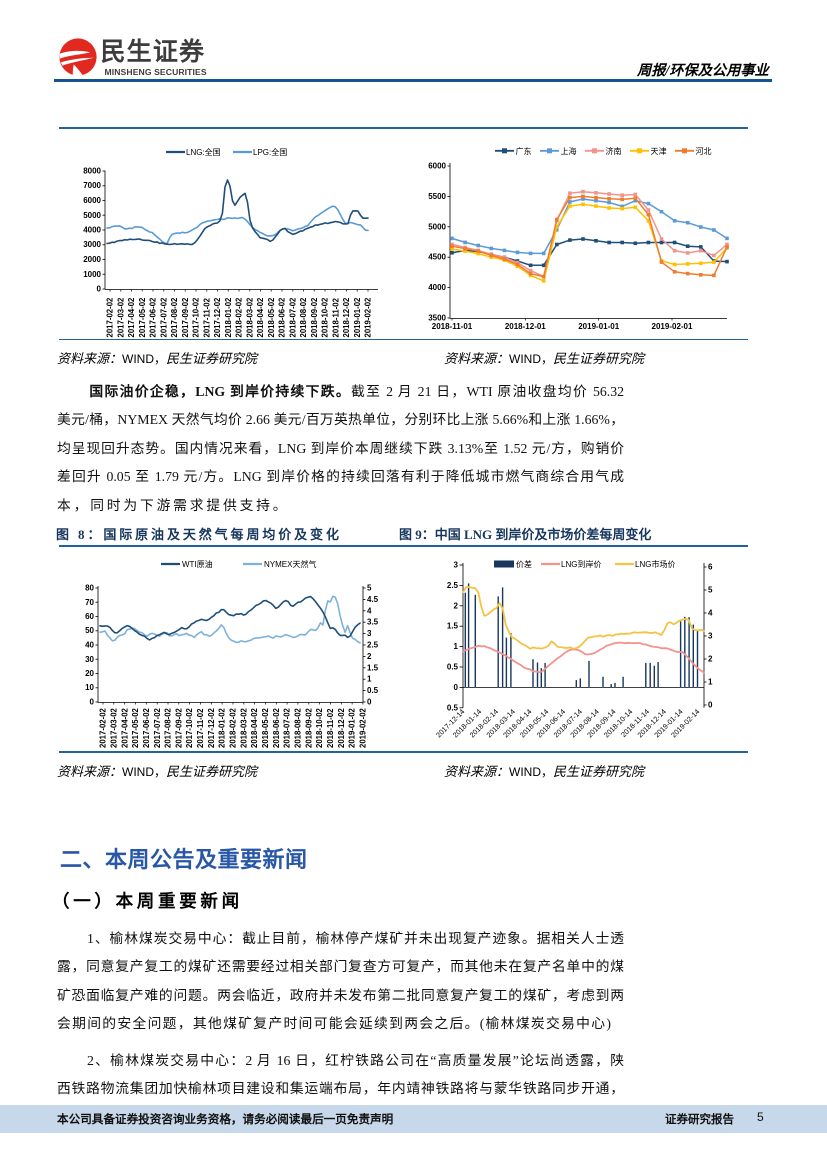  I want to click on svg-text: 2018-03-02, so click(249, 317).